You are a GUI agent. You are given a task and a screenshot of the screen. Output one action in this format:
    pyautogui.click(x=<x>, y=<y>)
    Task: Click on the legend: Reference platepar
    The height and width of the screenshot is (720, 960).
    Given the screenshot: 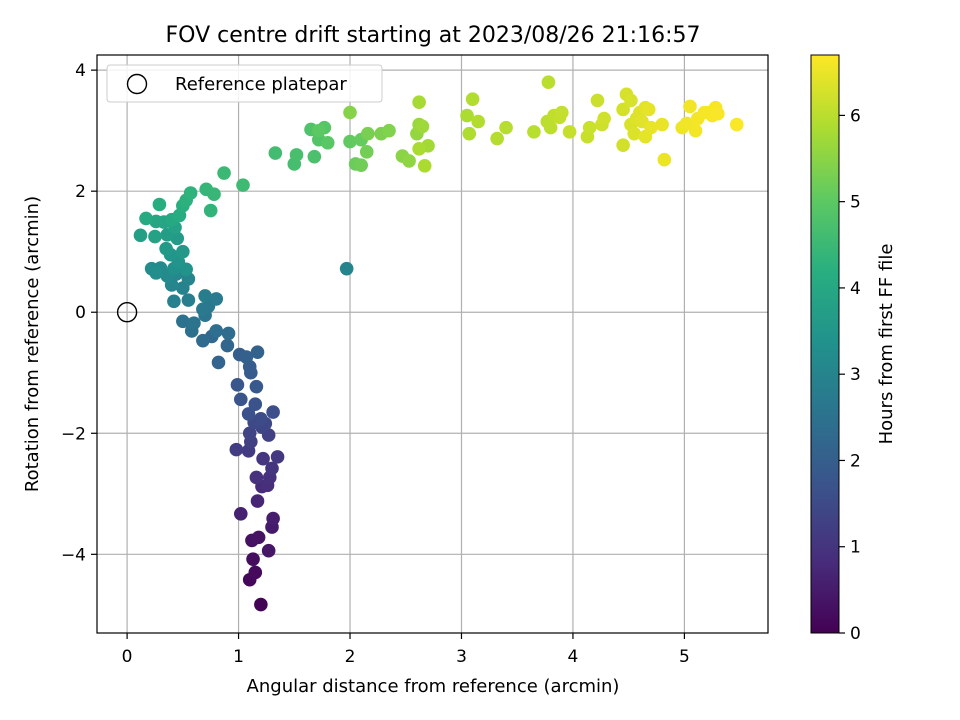 What is the action you would take?
    pyautogui.click(x=244, y=83)
    